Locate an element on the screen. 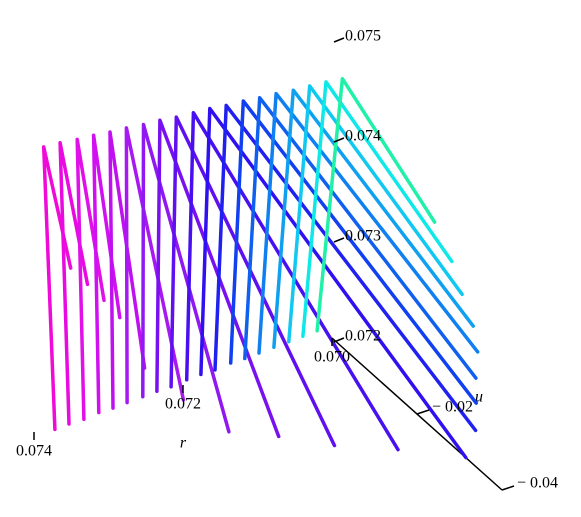  z-tick-label: 0.075 is located at coordinates (363, 36).